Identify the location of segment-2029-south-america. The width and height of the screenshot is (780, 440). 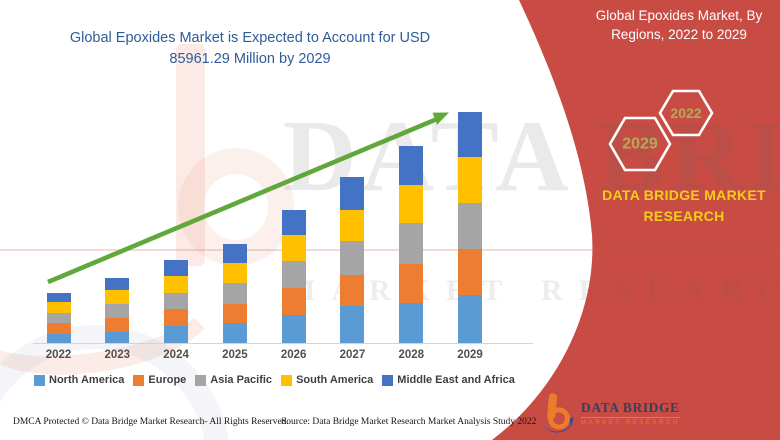
(470, 180).